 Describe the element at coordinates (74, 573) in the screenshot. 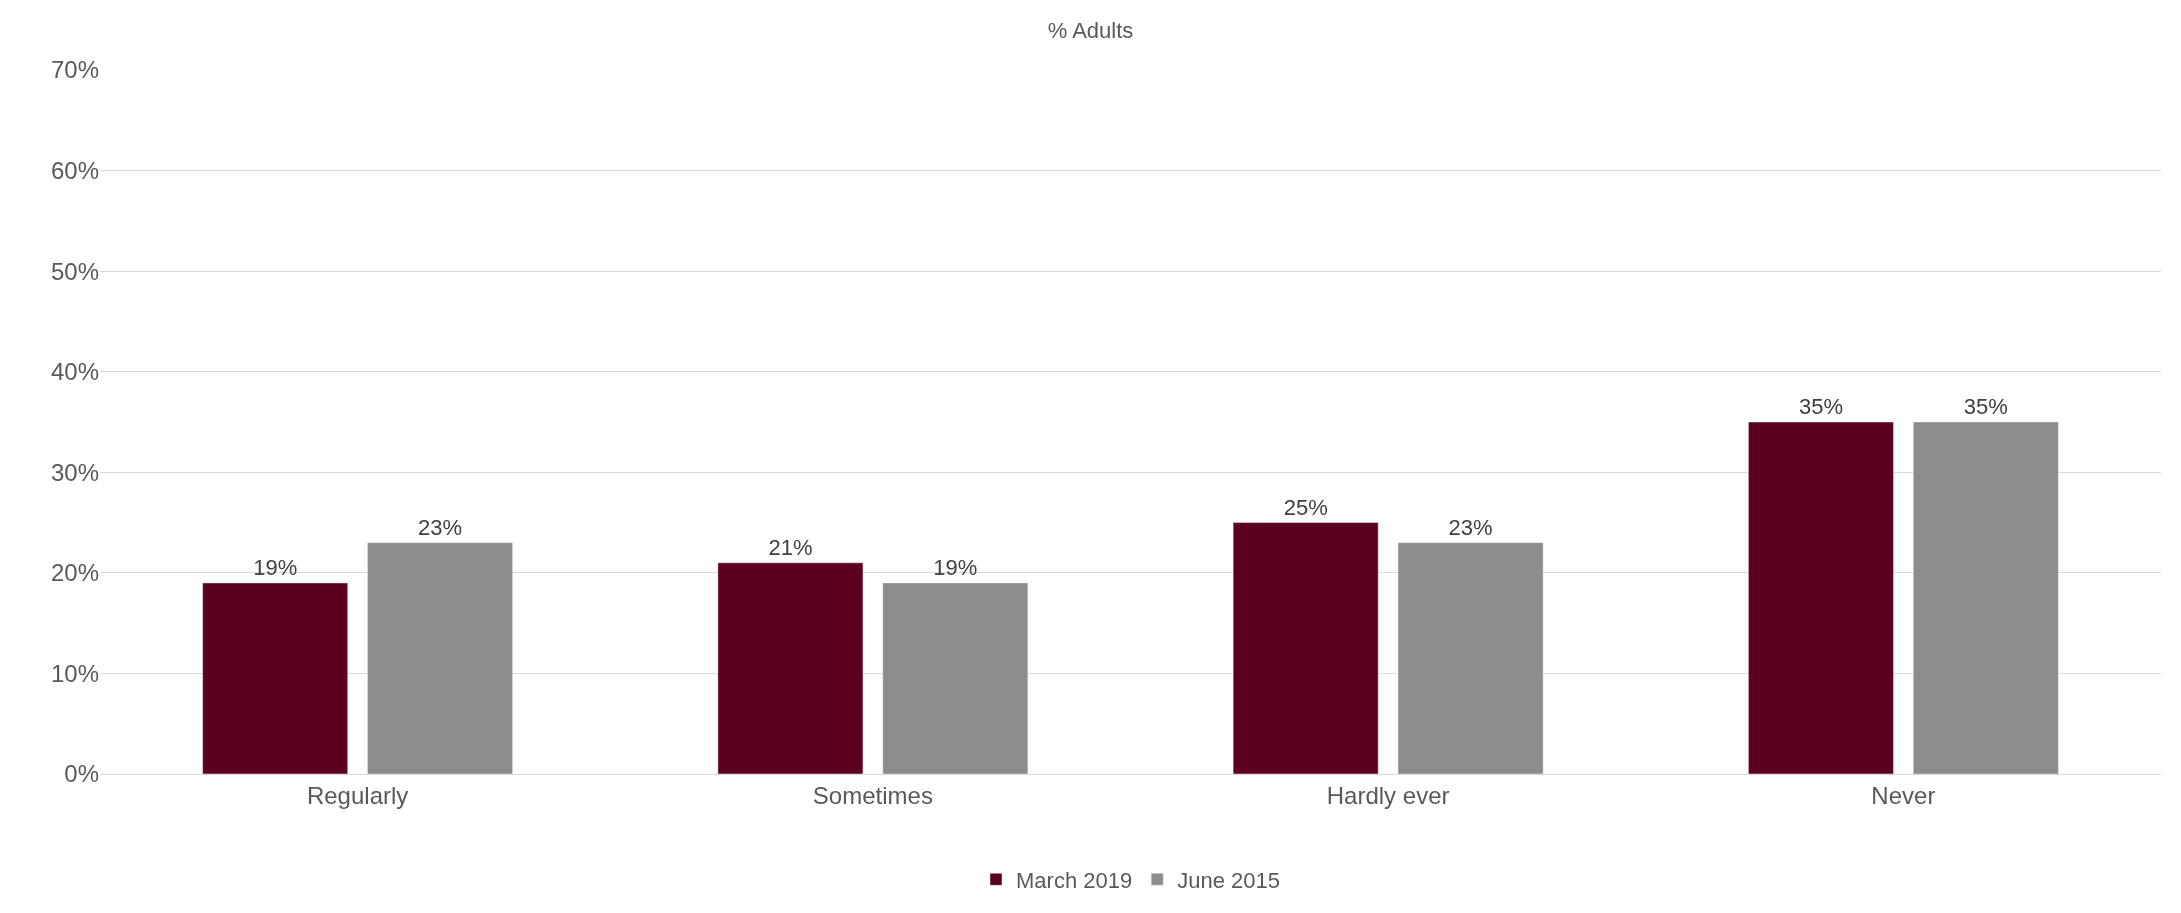

I see `y-tick-label: 20%` at that location.